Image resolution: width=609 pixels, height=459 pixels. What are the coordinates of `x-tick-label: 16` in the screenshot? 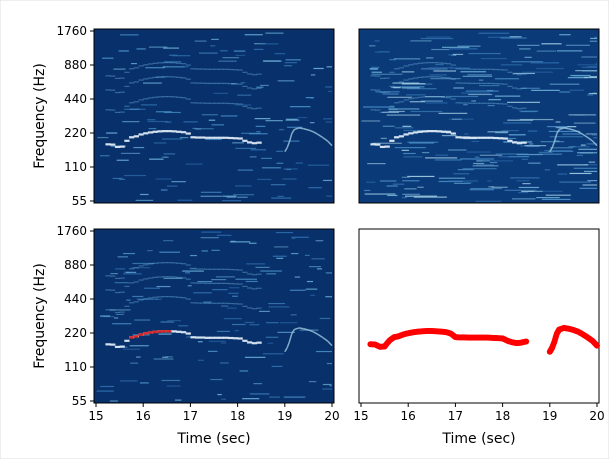 It's located at (143, 416).